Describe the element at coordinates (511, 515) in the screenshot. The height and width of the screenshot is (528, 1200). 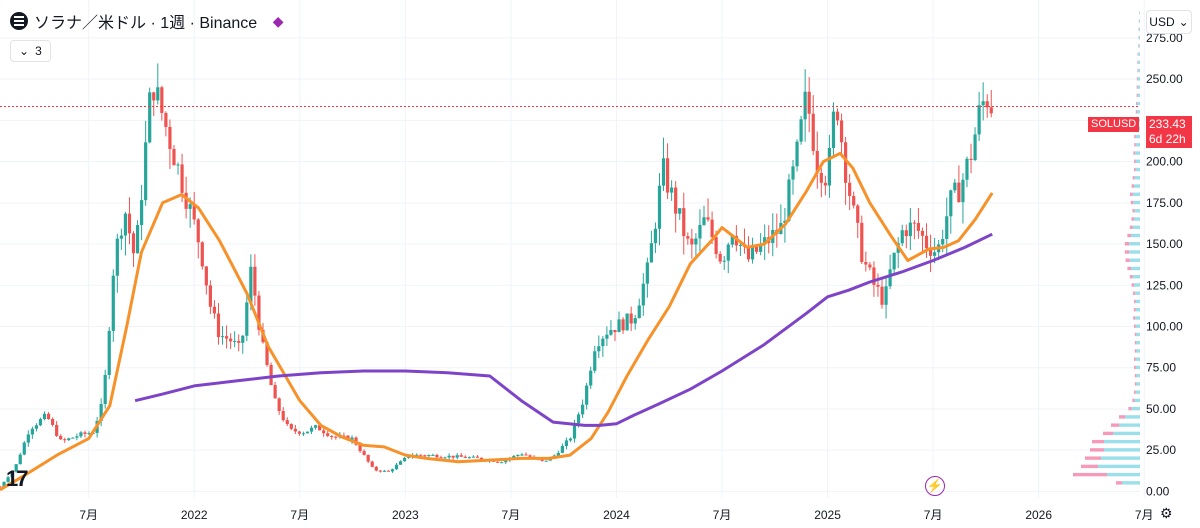
I see `x-tick-label: 7月` at that location.